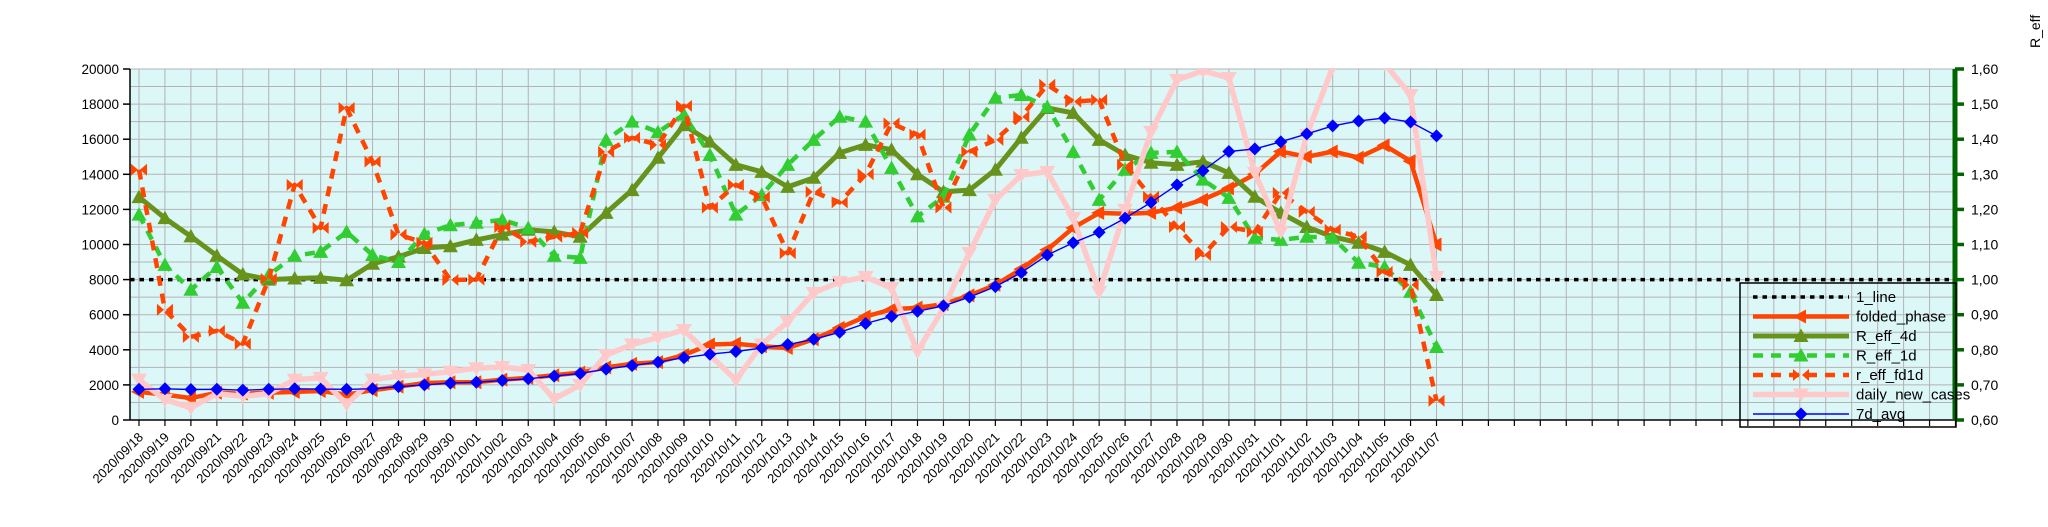  Describe the element at coordinates (1984, 280) in the screenshot. I see `y-right-tick-label: 1,00` at that location.